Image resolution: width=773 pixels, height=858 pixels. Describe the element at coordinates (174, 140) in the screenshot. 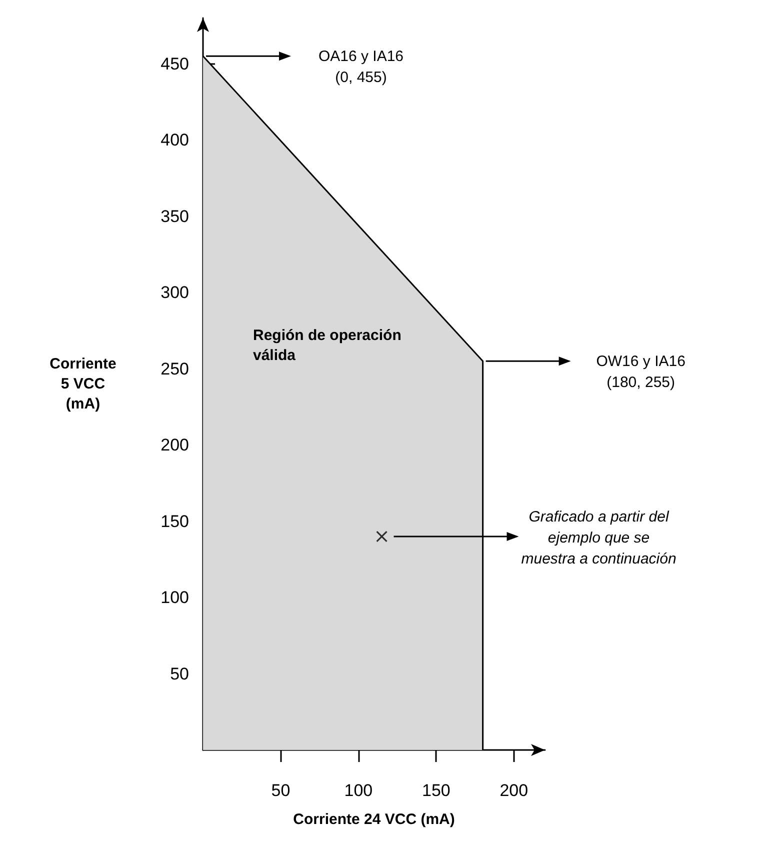

I see `y-tick-label: 400` at that location.